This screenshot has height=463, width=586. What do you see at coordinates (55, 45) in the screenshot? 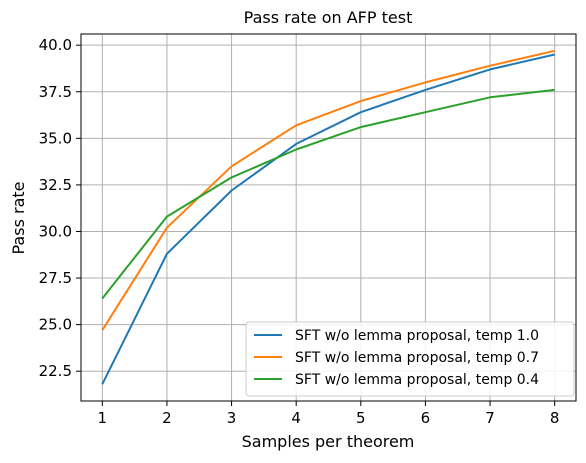
I see `y-tick-label: 40.0` at bounding box center [55, 45].